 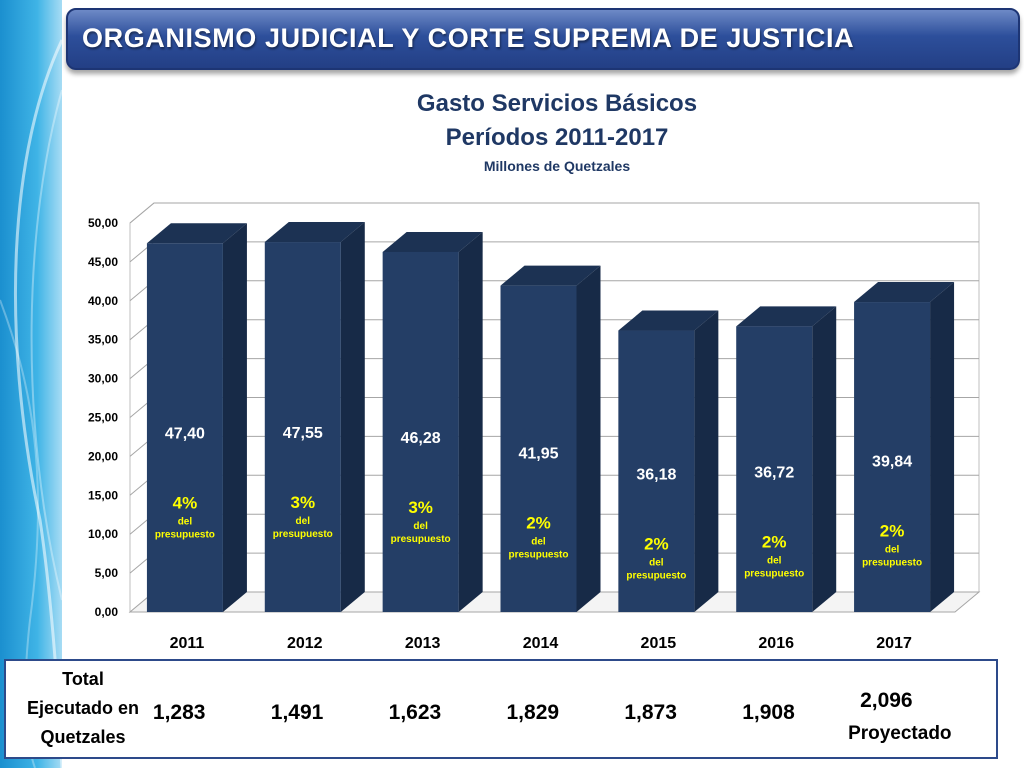 What do you see at coordinates (187, 643) in the screenshot?
I see `x-tick-label: 2011` at bounding box center [187, 643].